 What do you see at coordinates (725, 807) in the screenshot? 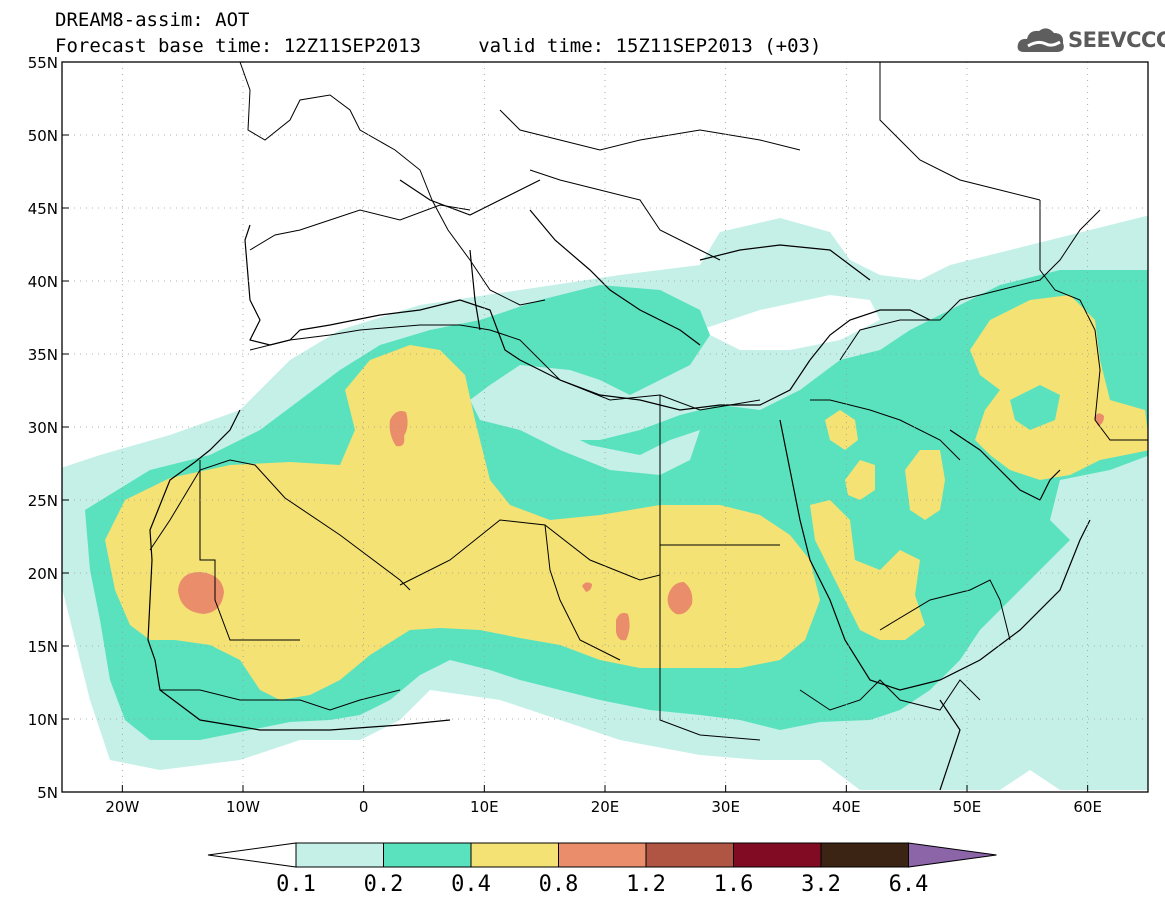
I see `lon-tick-label: 30E` at bounding box center [725, 807].